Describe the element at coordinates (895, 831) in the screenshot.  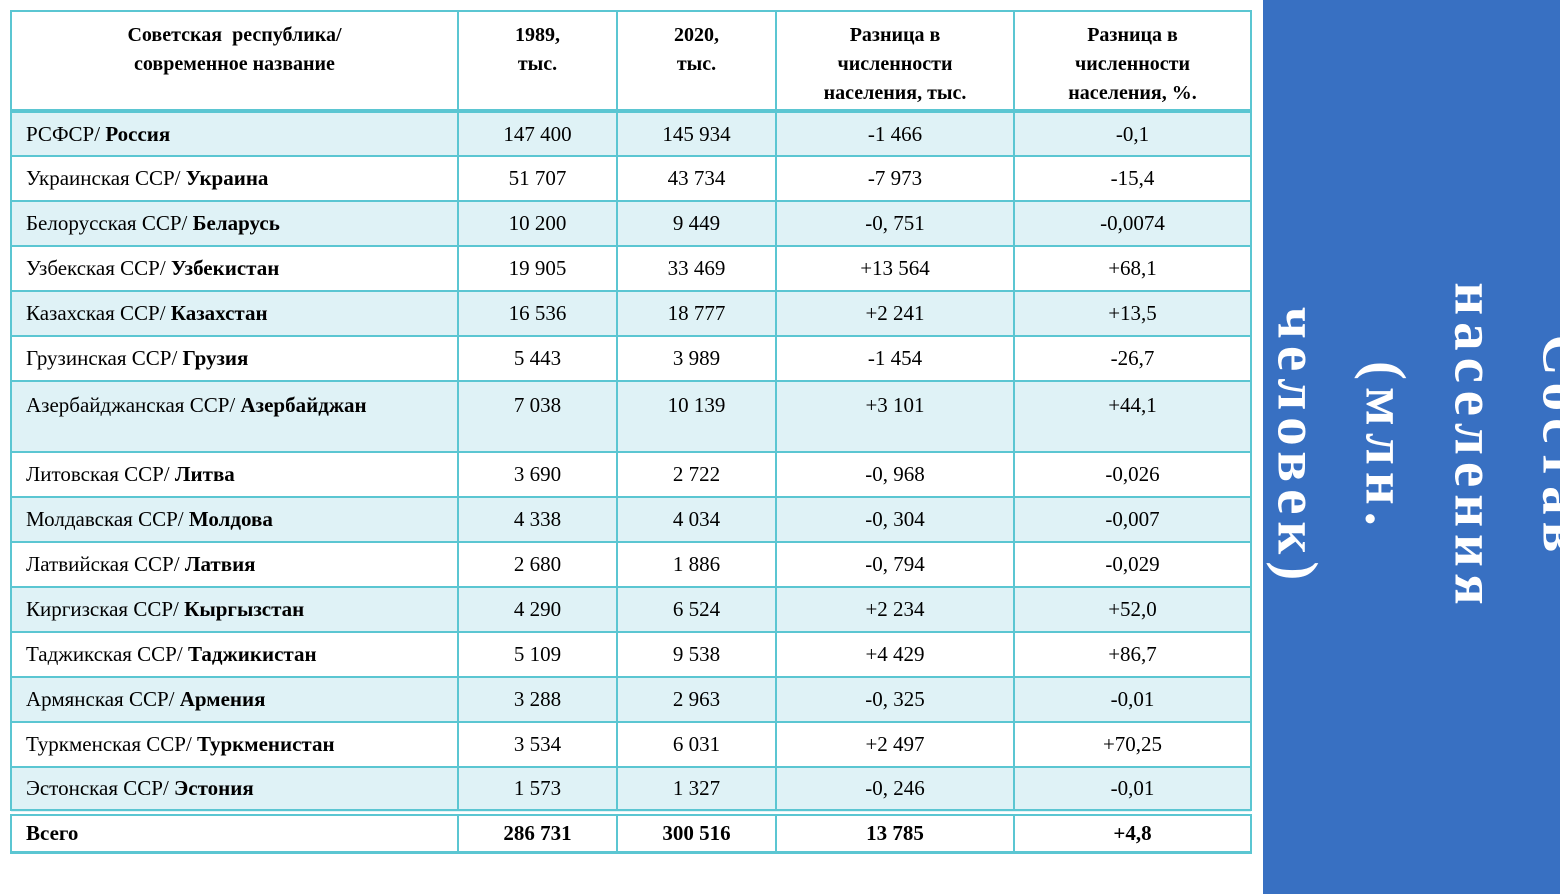
I see `total-diff-thousands: 13 785` at that location.